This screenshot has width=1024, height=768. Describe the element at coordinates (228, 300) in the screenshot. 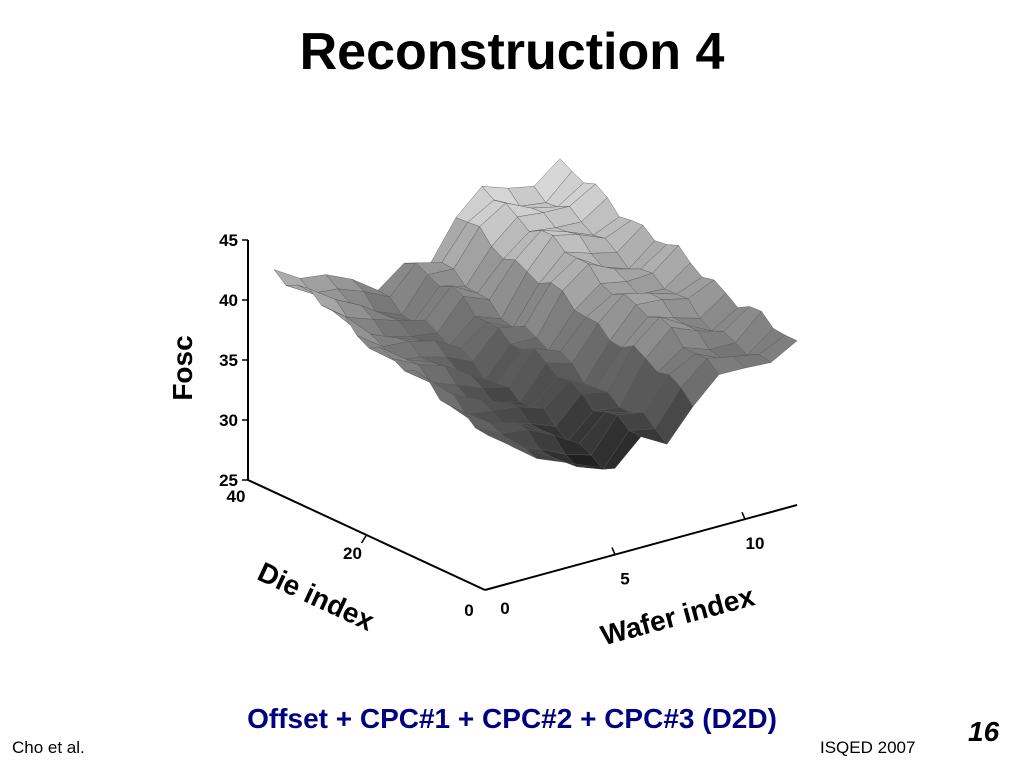

I see `z-tick-label: 40` at that location.